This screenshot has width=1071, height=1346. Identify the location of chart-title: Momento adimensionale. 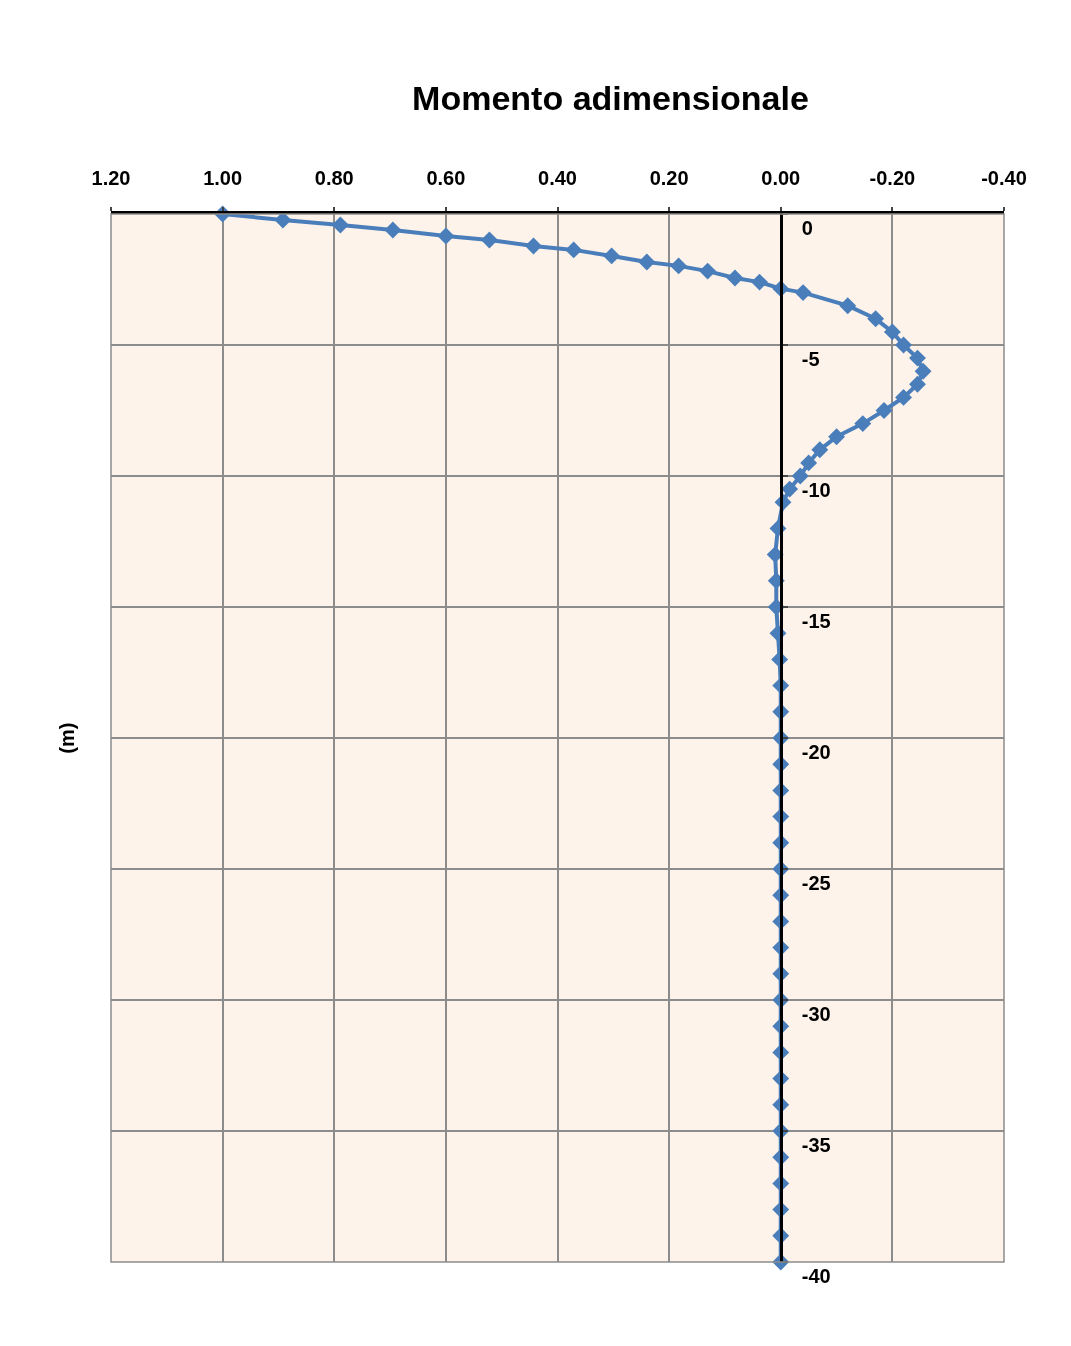
(610, 98).